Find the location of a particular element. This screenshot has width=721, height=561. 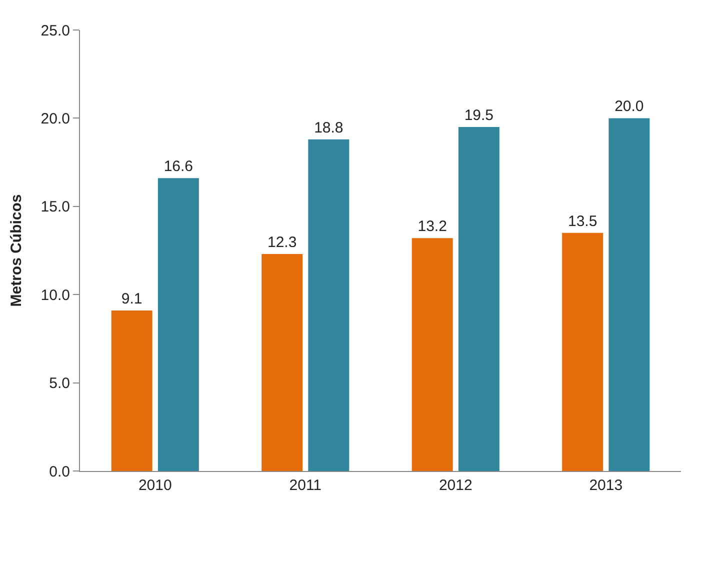

data-label: 9.1 is located at coordinates (131, 299).